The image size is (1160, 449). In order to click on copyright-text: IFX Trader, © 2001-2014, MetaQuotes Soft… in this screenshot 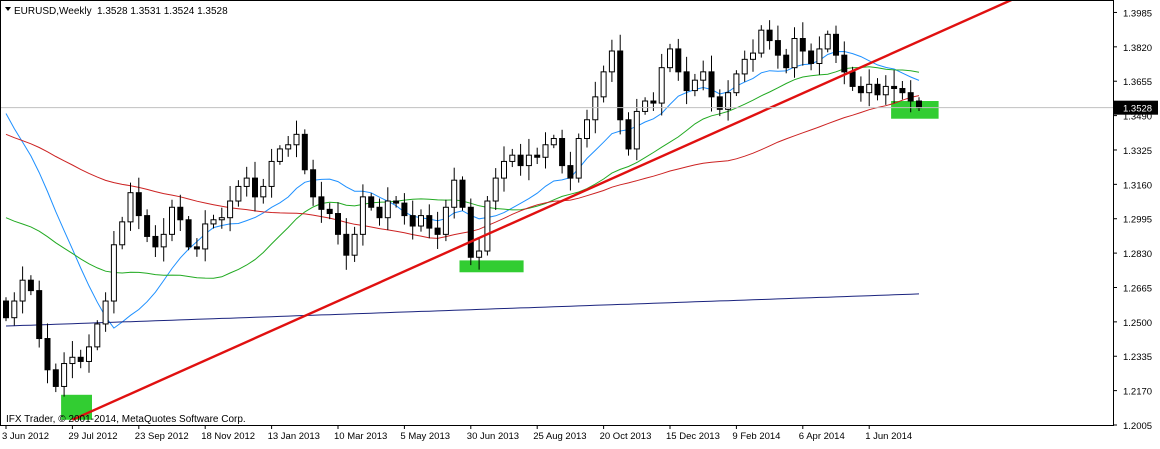, I will do `click(126, 419)`.